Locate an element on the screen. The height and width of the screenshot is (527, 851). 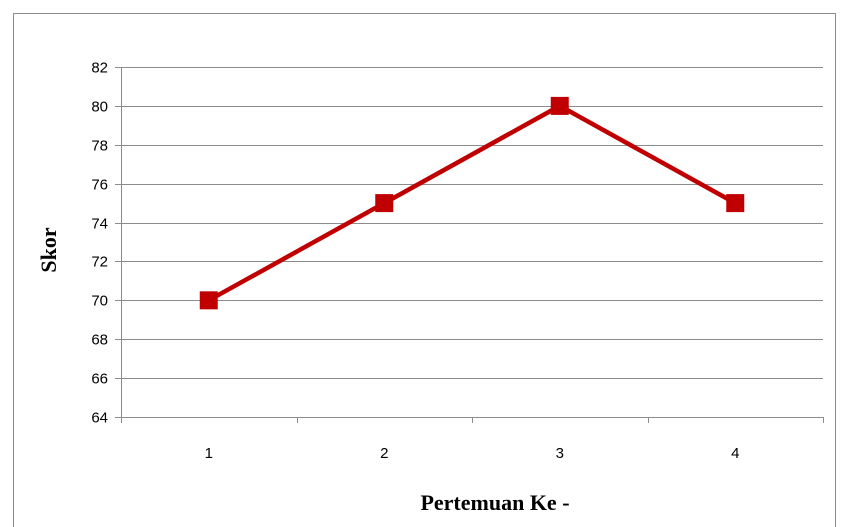
y-tick-label: 76 is located at coordinates (99, 185).